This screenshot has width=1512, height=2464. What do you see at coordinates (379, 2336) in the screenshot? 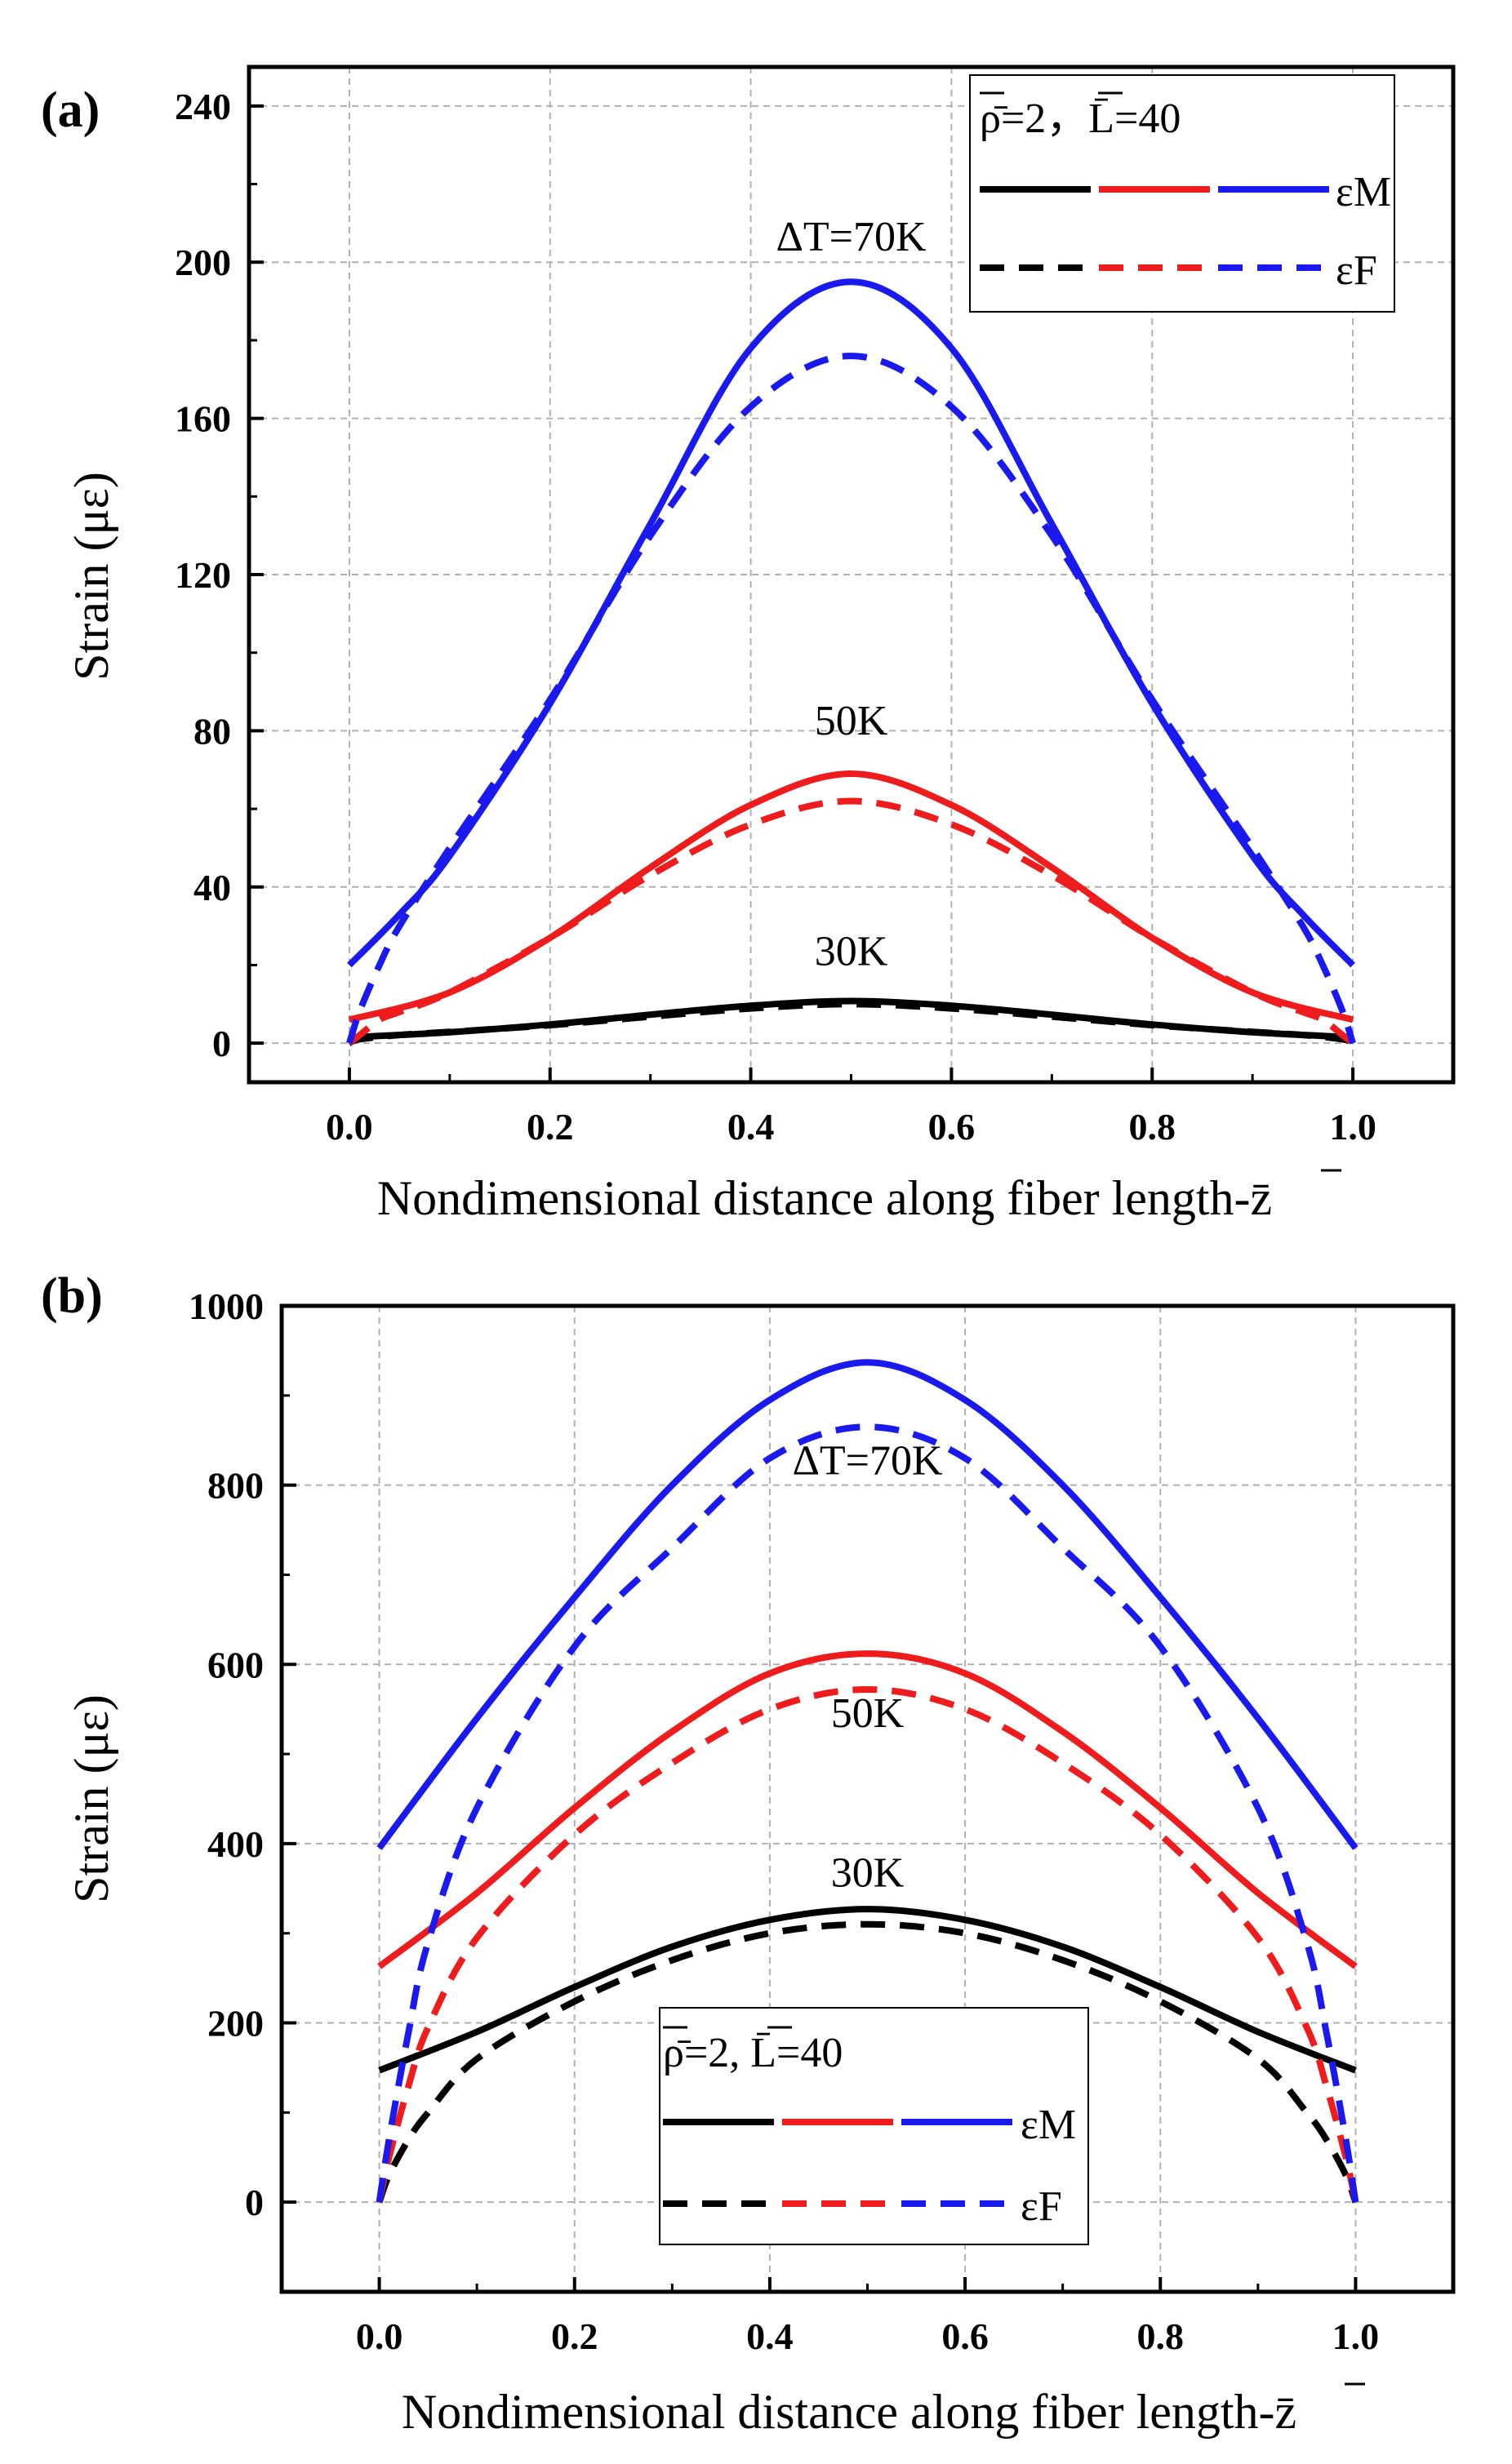
I see `x-tick-label-b: 0.0` at bounding box center [379, 2336].